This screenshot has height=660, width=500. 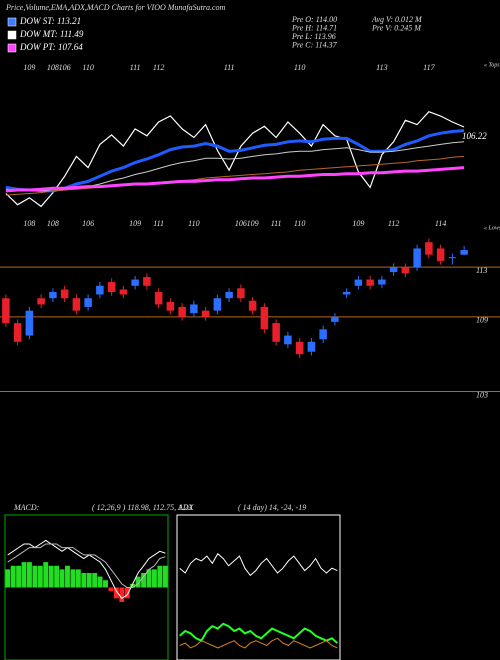 What do you see at coordinates (481, 270) in the screenshot?
I see `y-tick-label: 113` at bounding box center [481, 270].